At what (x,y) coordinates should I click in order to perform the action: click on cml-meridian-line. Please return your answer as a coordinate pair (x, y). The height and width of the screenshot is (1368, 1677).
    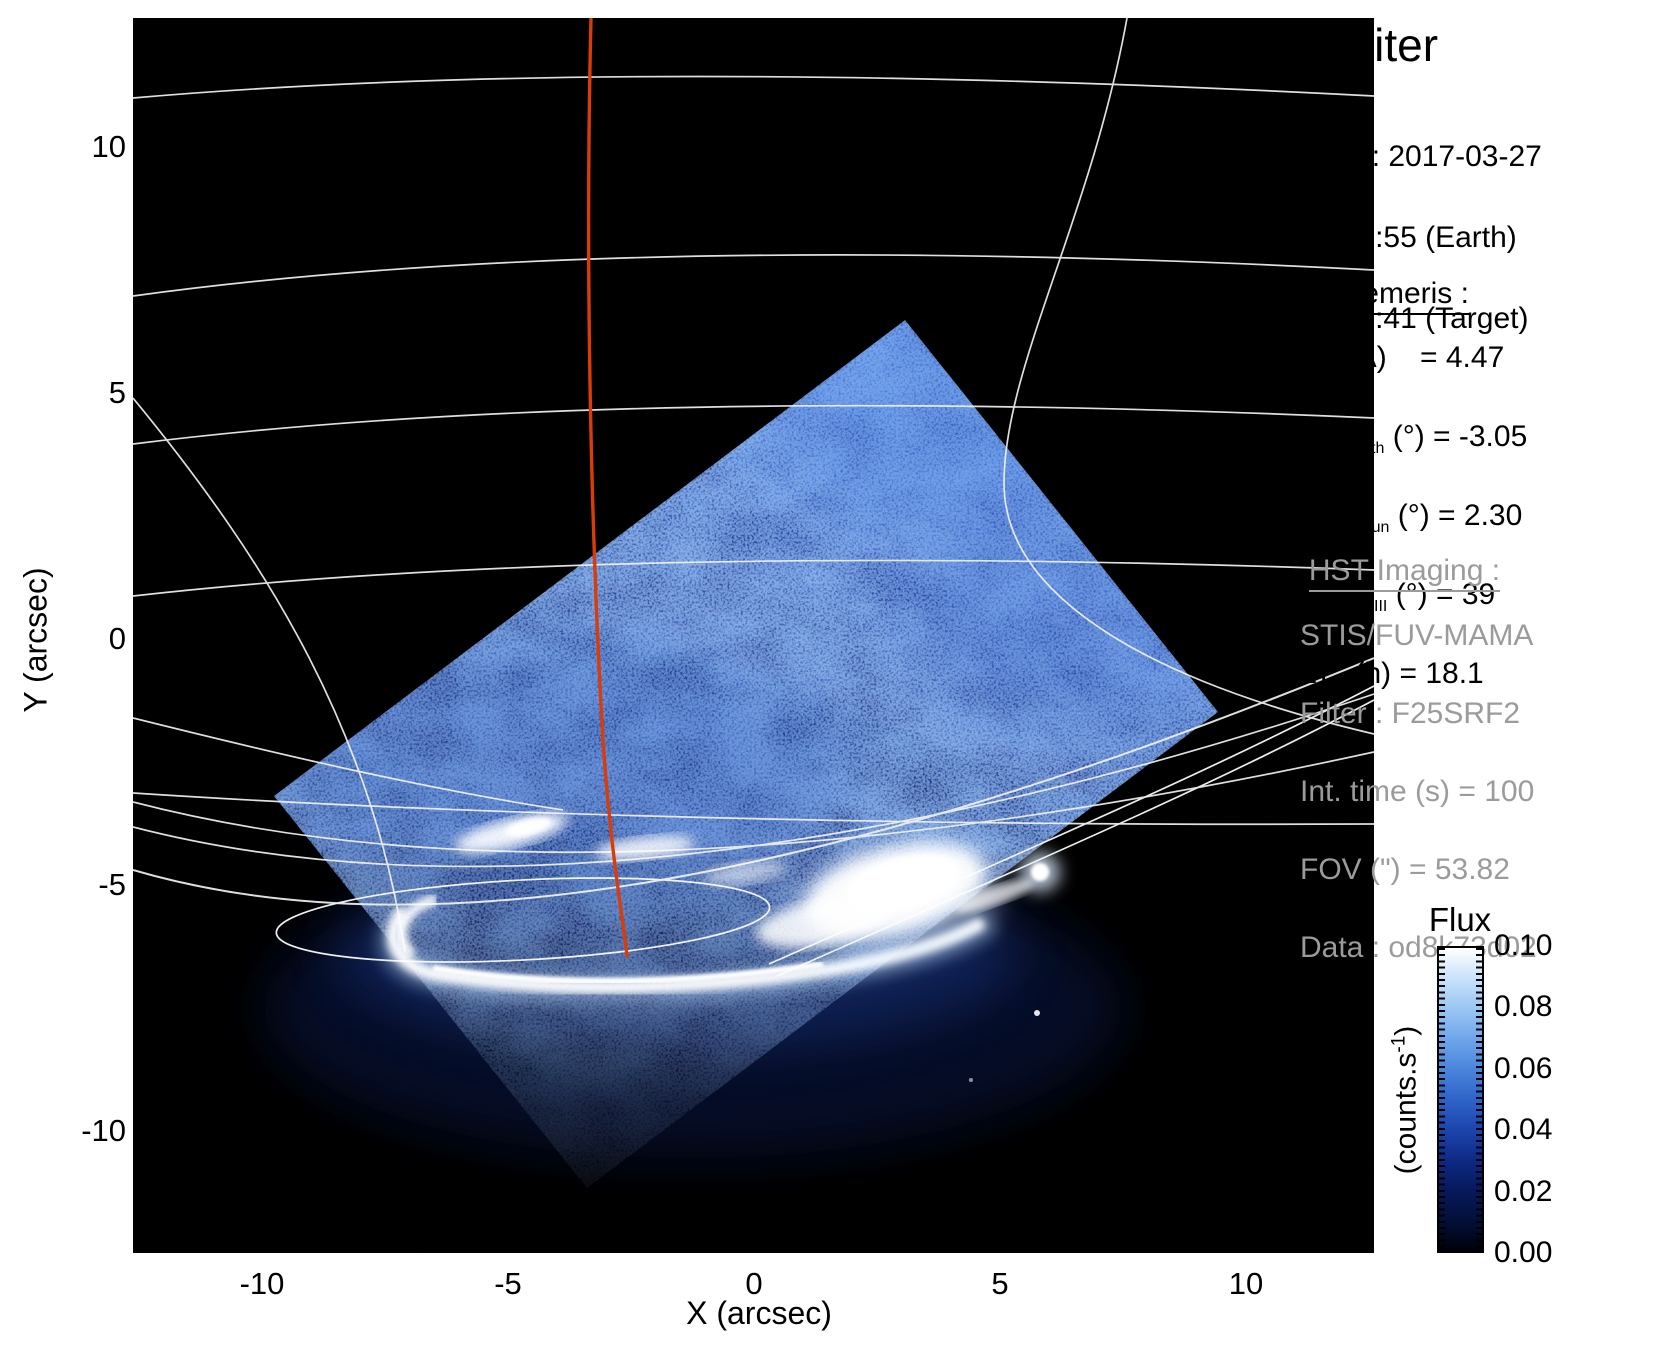
    Looking at the image, I should click on (607, 488).